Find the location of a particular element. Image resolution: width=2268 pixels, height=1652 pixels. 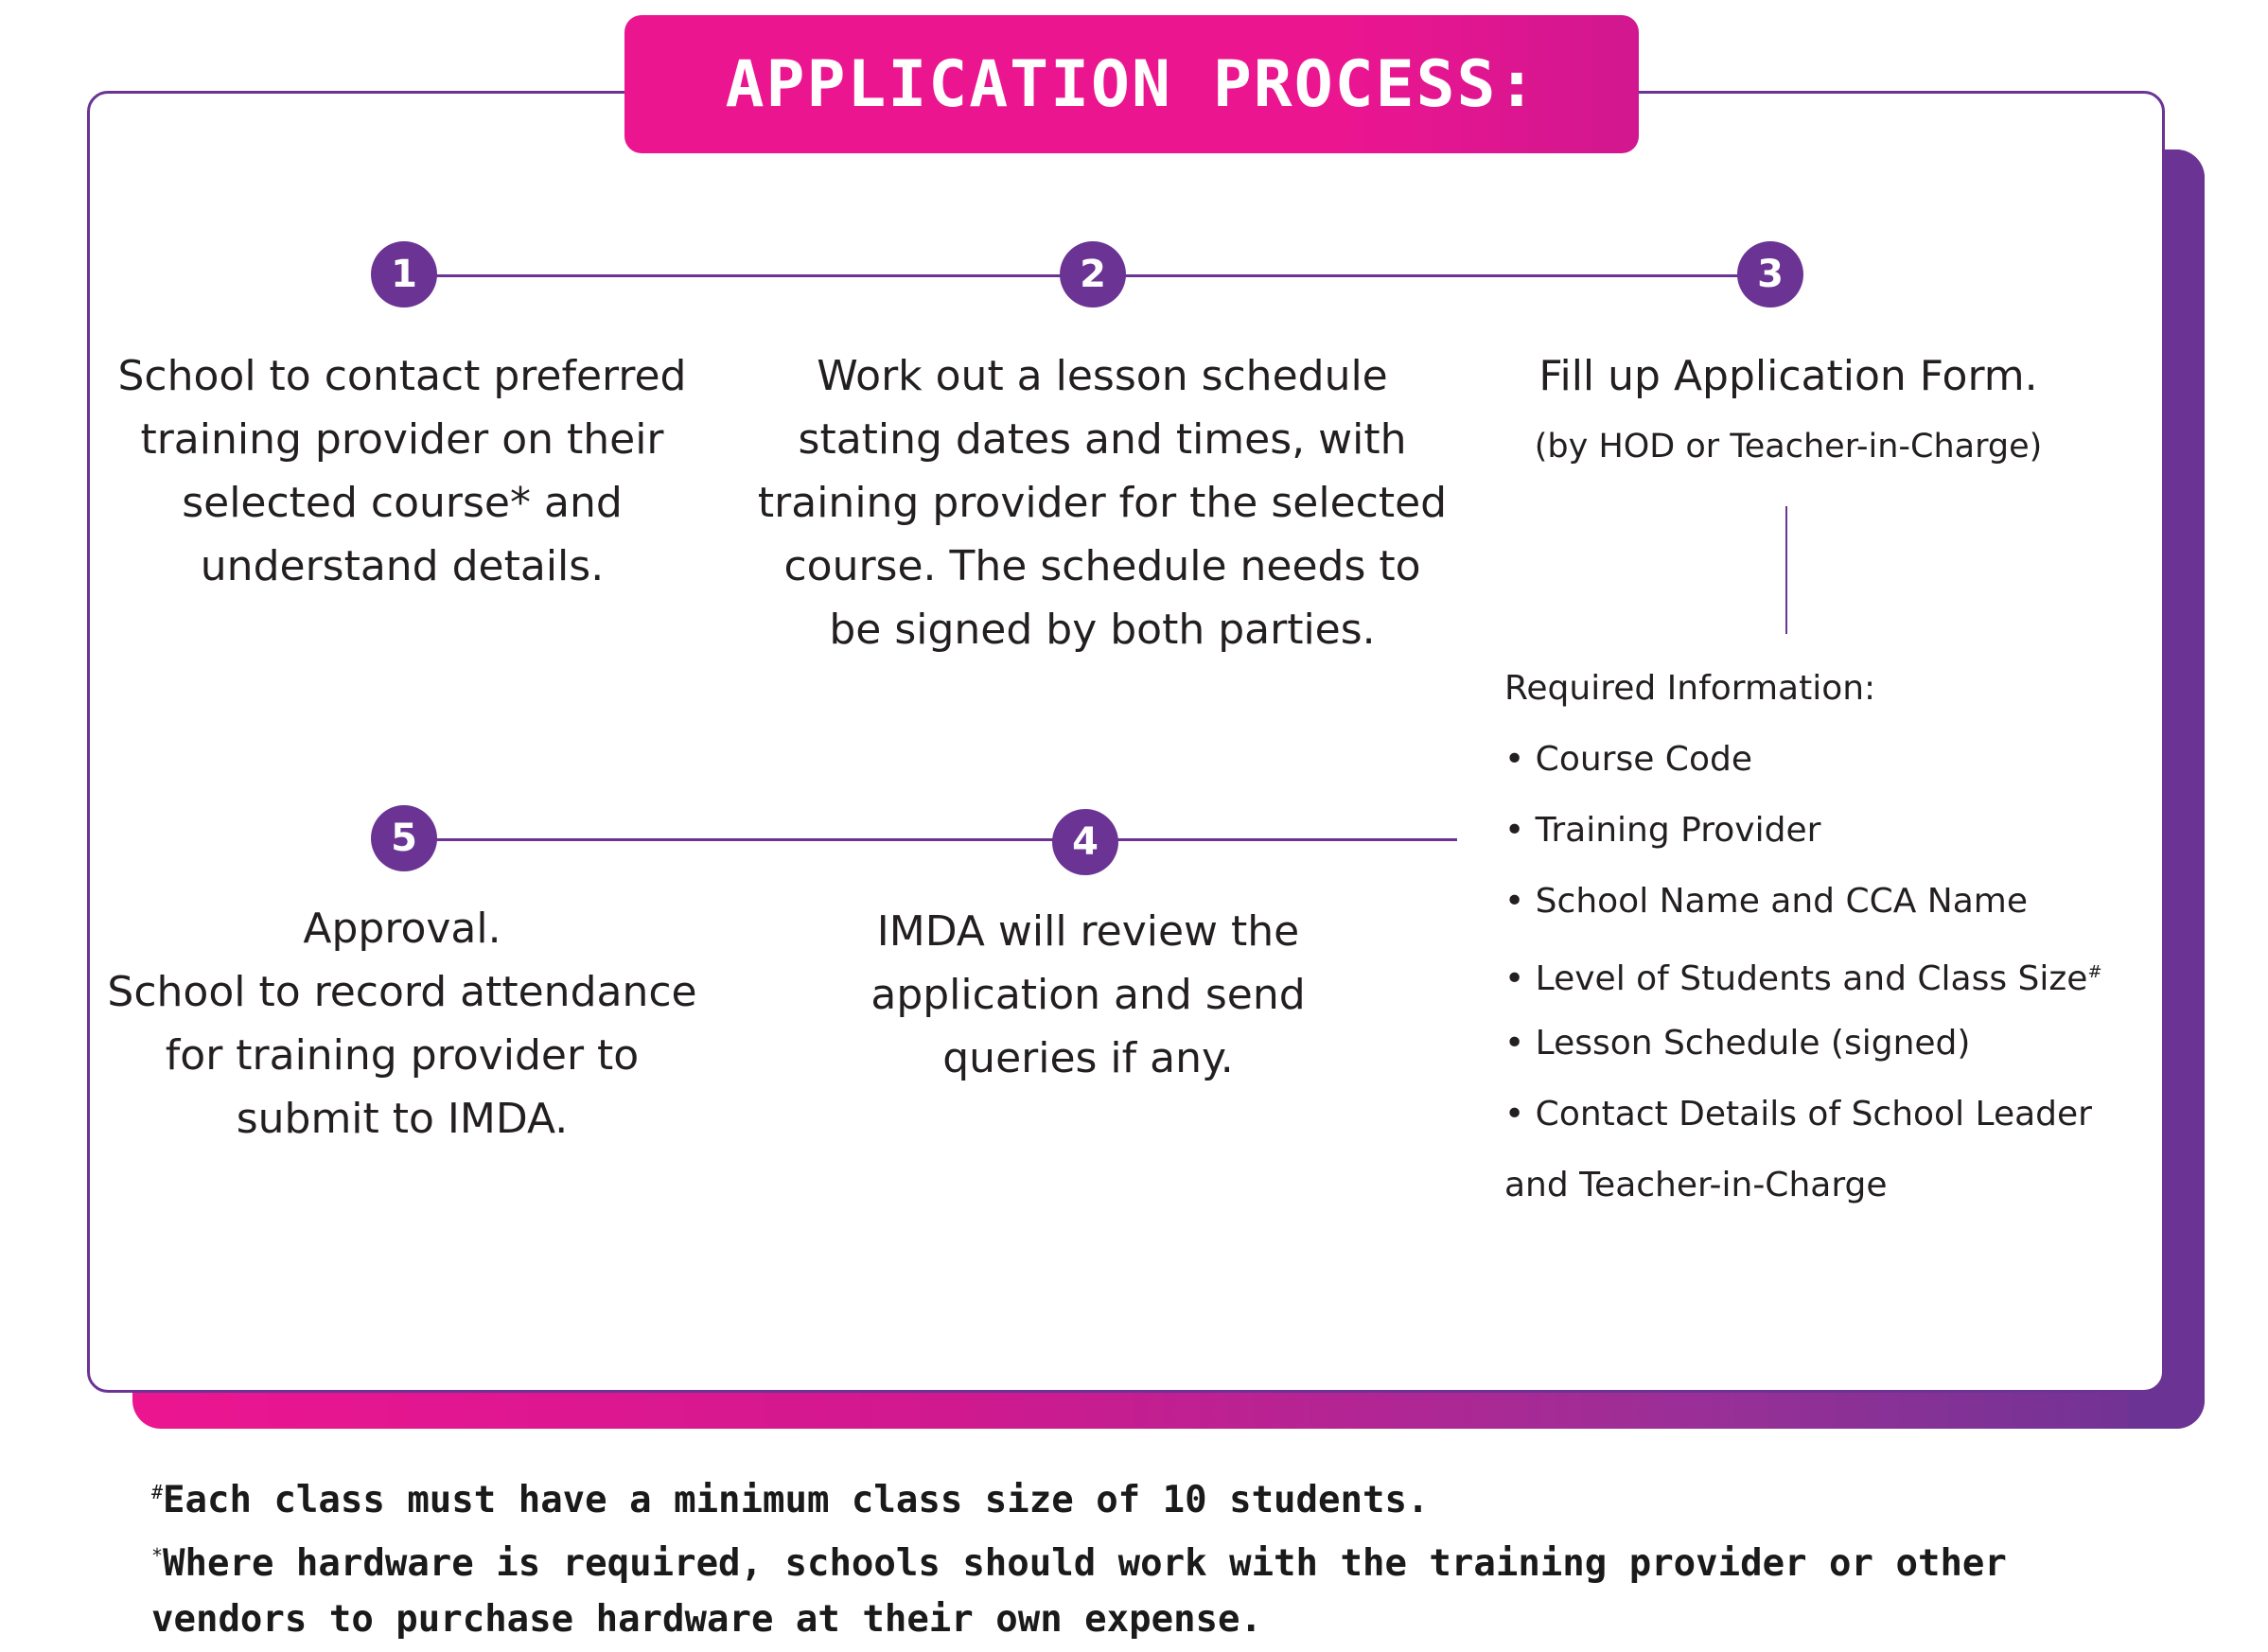

step-4-line: IMDA will review the is located at coordinates (1088, 931).